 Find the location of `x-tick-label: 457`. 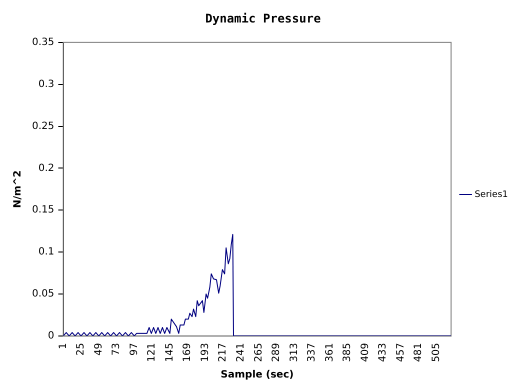

x-tick-label: 457 is located at coordinates (400, 352).